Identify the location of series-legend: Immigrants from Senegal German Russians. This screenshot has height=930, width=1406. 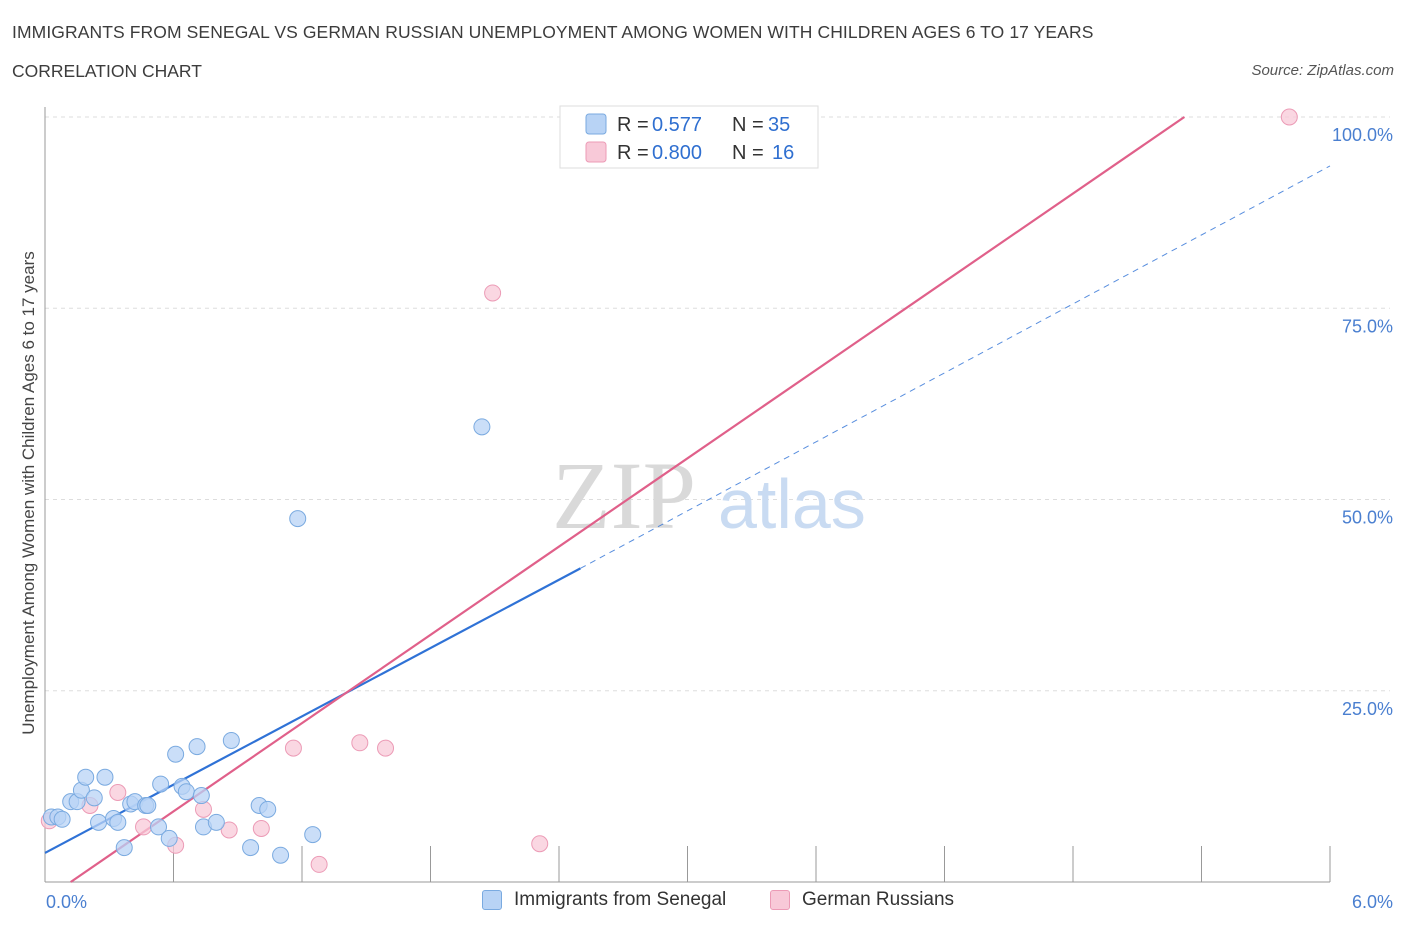
(703, 903).